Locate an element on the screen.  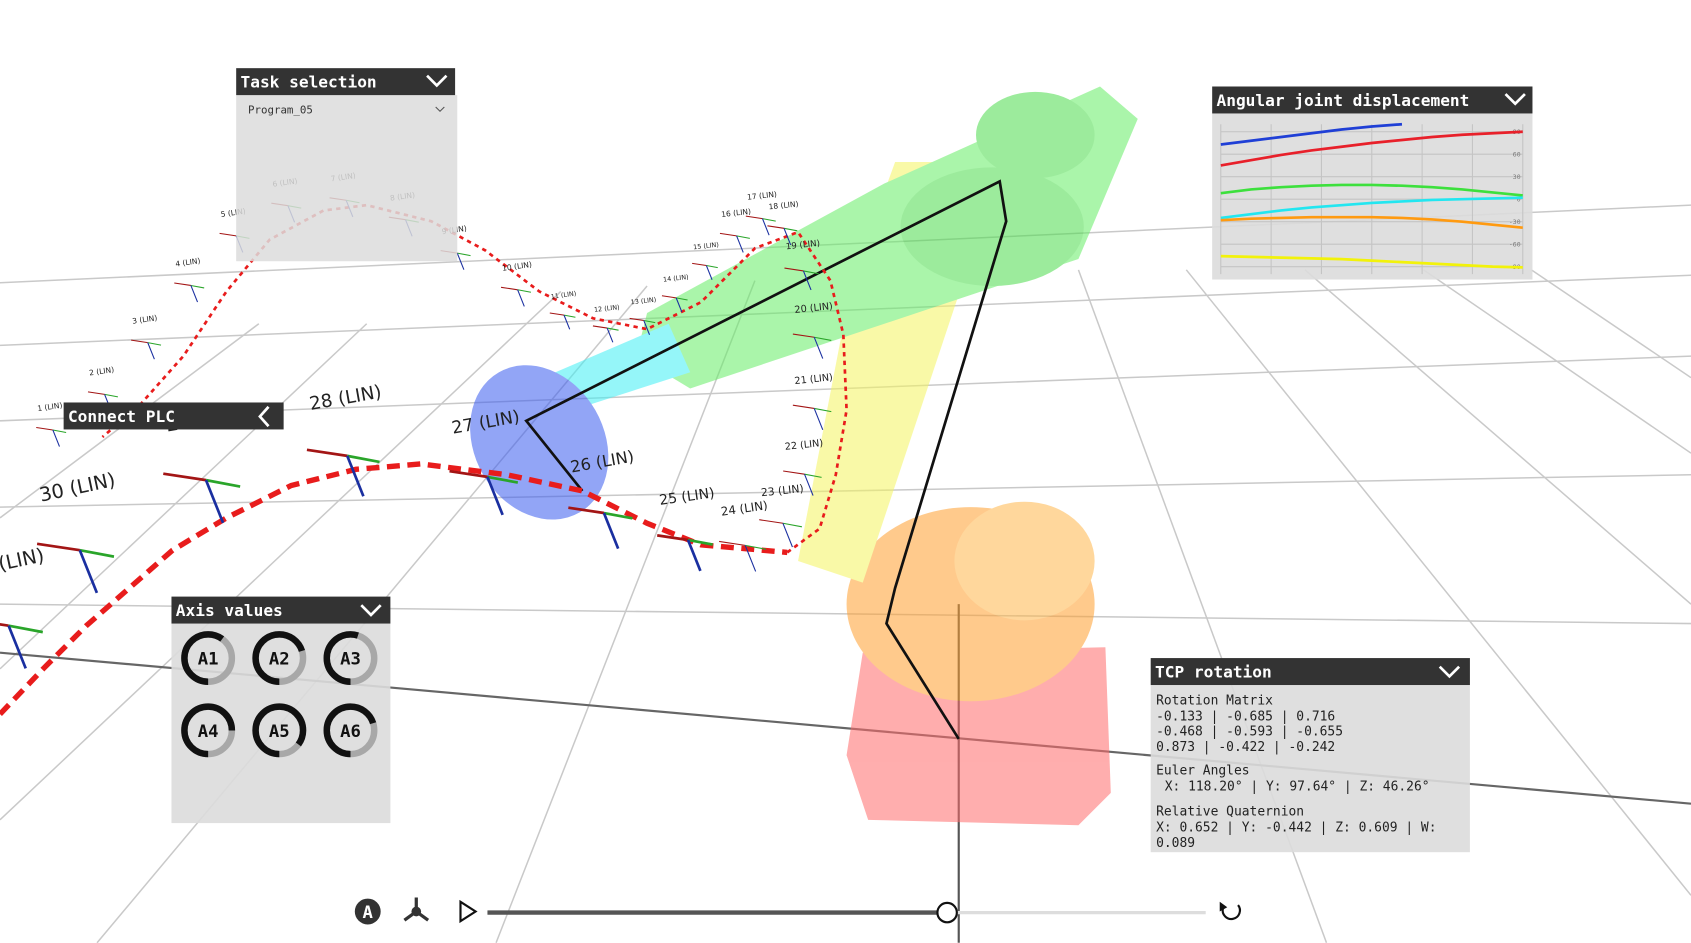
y-tick-label: 0 is located at coordinates (1519, 199).